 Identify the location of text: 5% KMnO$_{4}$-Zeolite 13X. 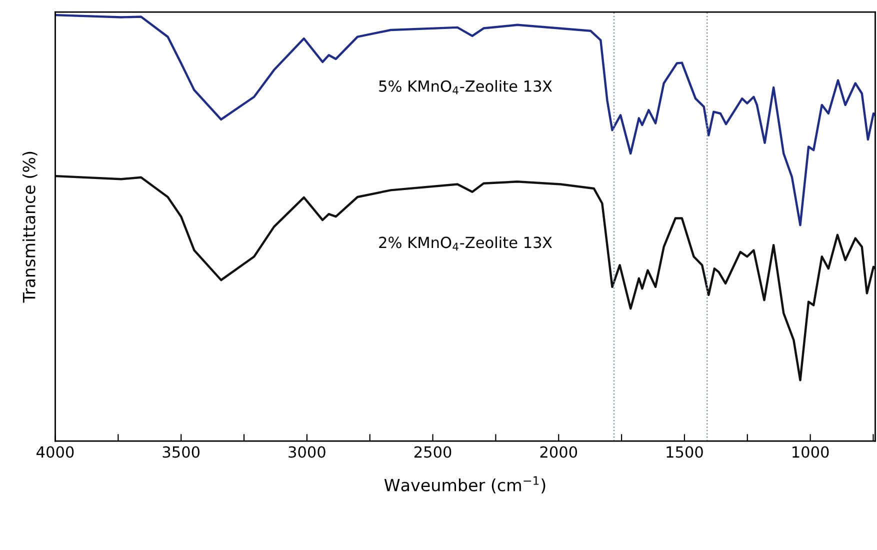
(465, 87).